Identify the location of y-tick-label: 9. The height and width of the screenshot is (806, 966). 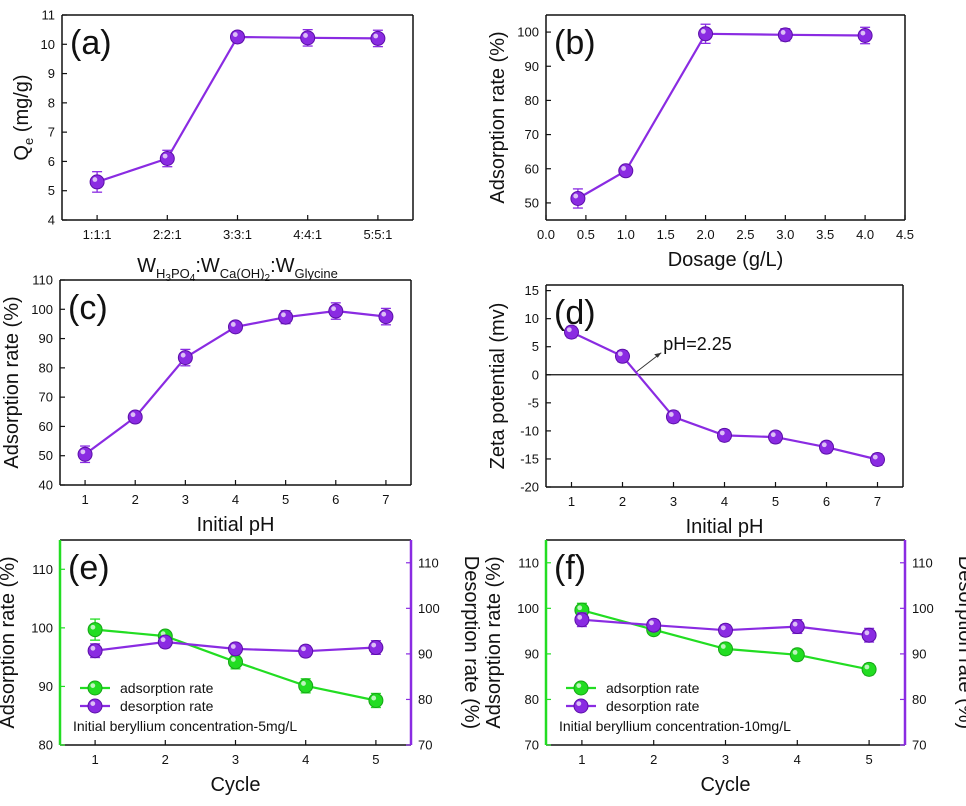
(51, 73).